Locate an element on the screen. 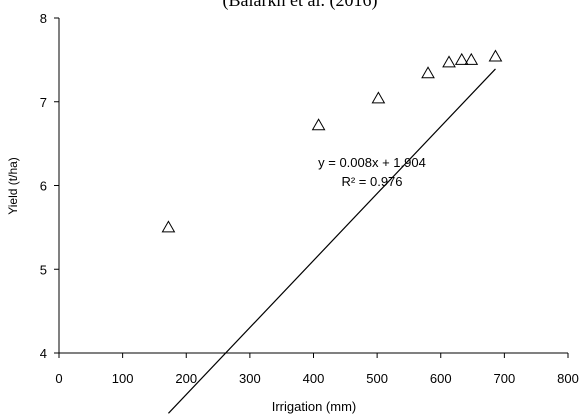  y-tick-label: 5 is located at coordinates (43, 269).